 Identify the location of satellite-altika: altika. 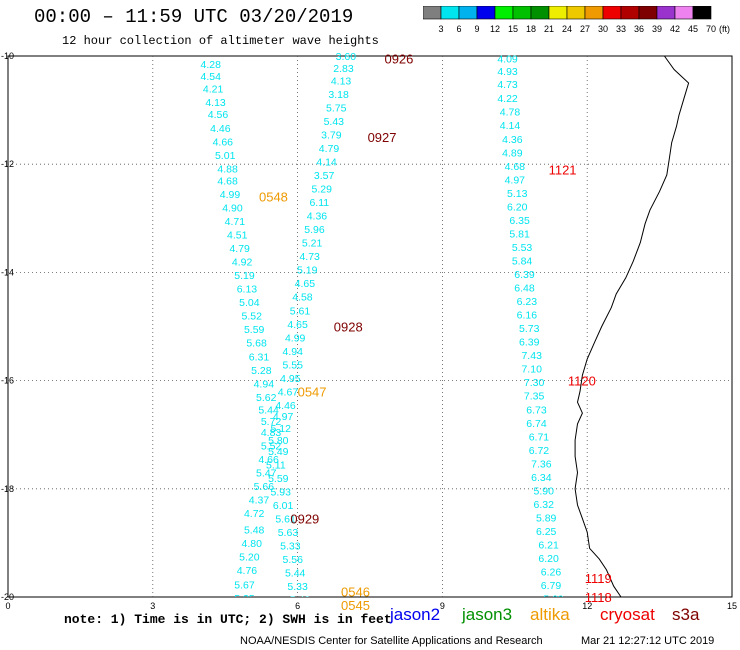
(550, 614).